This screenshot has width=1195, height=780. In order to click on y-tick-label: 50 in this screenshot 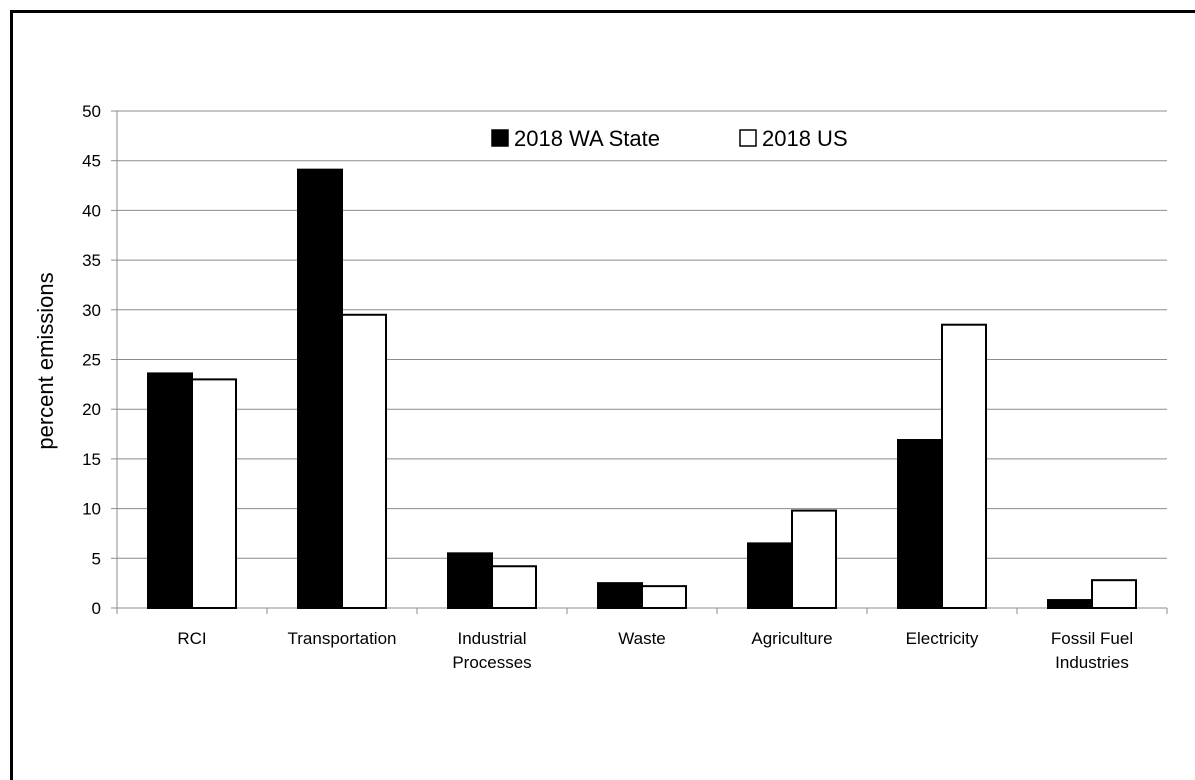, I will do `click(91, 111)`.